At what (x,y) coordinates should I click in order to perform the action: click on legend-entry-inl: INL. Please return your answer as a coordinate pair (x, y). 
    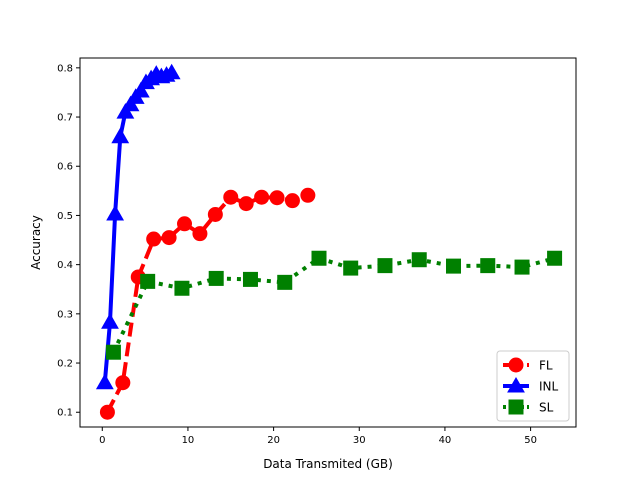
    Looking at the image, I should click on (531, 385).